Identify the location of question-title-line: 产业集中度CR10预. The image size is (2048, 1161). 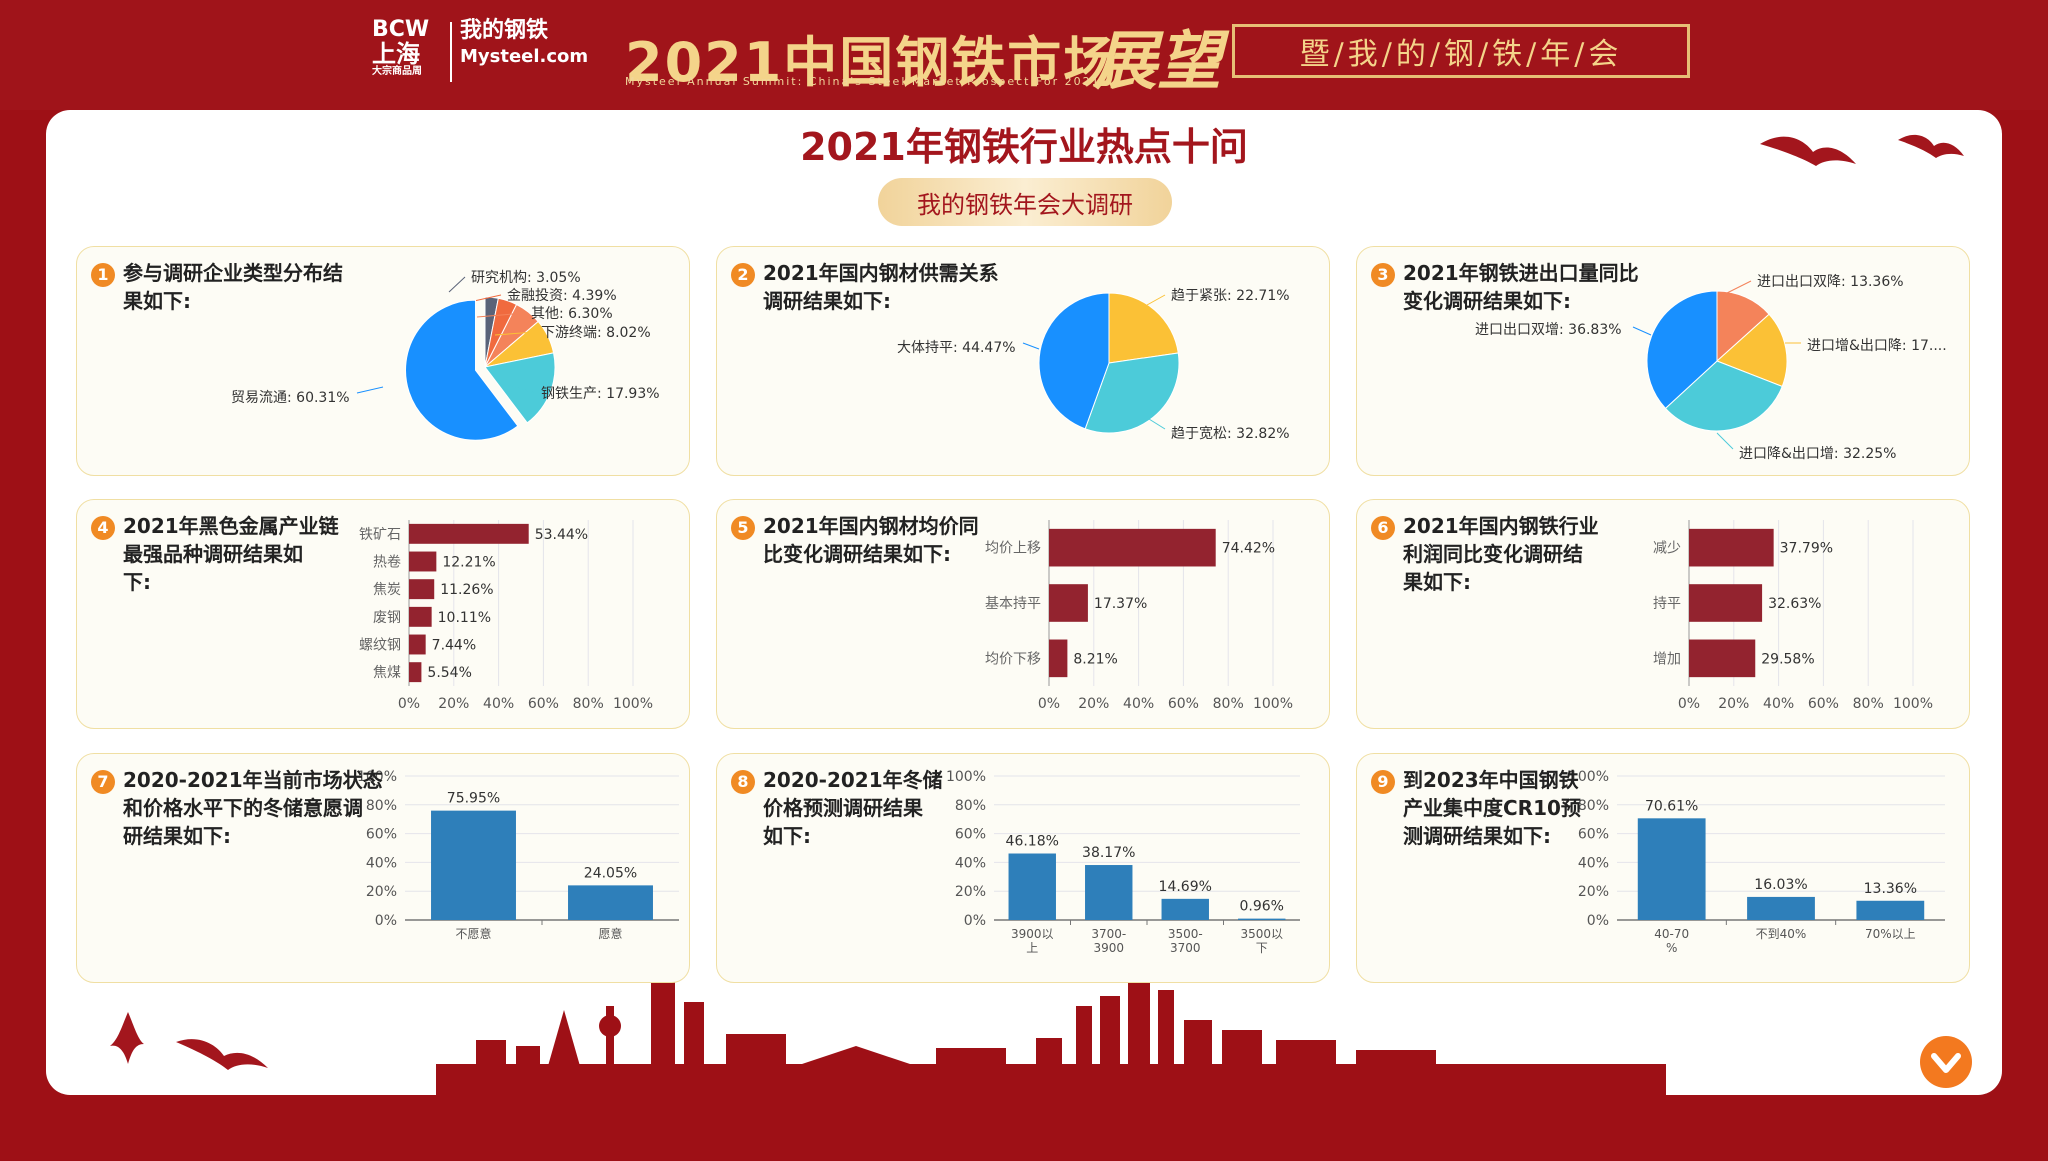
(1492, 808).